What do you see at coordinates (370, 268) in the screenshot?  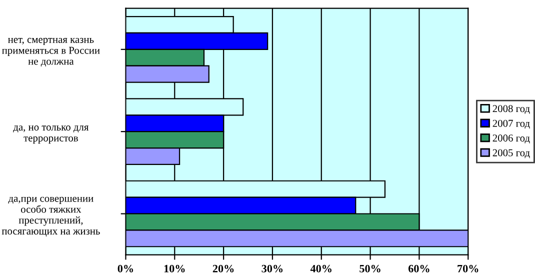 I see `x-tick-label: 50%` at bounding box center [370, 268].